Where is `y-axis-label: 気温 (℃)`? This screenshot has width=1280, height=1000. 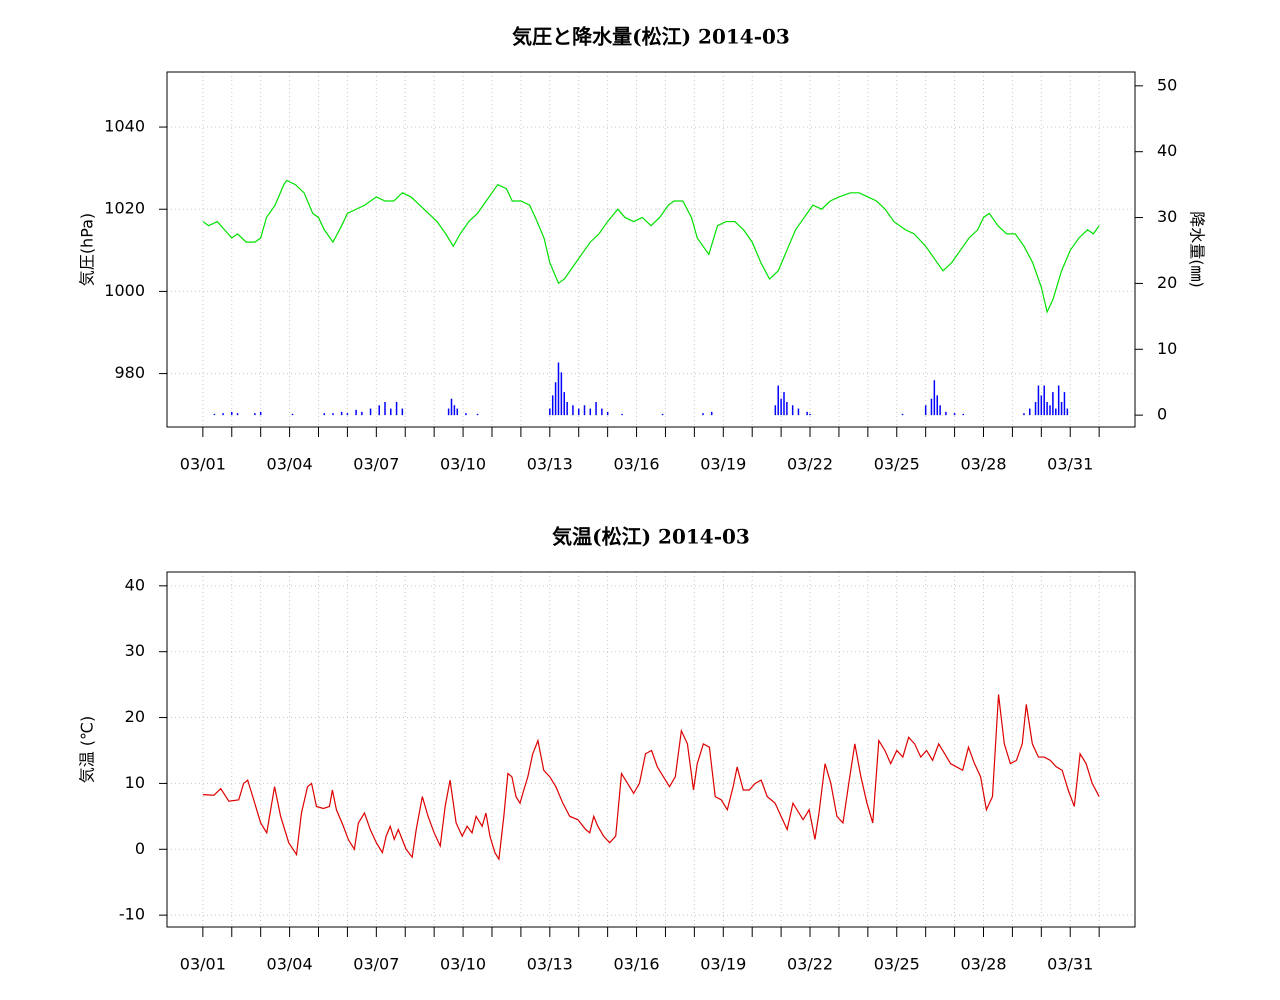 y-axis-label: 気温 (℃) is located at coordinates (87, 750).